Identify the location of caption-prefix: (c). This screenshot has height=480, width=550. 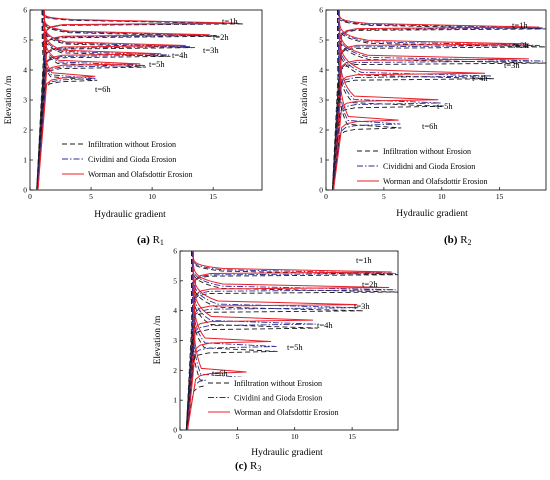
(241, 466).